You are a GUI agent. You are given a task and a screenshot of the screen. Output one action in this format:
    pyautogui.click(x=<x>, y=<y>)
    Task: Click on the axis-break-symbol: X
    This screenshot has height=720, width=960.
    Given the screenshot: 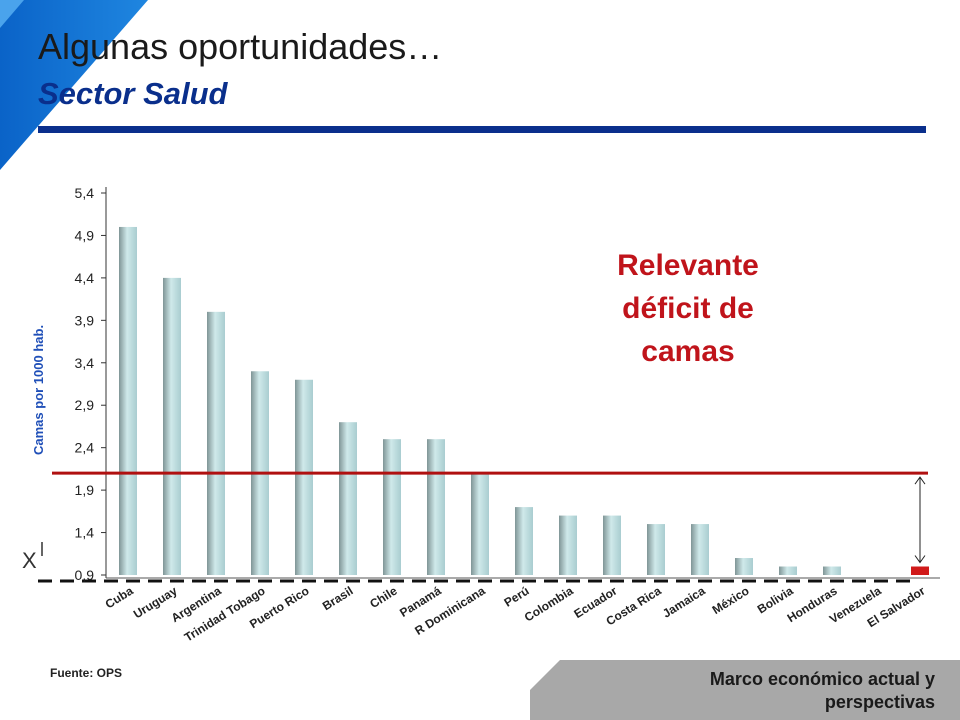 What is the action you would take?
    pyautogui.click(x=29, y=560)
    